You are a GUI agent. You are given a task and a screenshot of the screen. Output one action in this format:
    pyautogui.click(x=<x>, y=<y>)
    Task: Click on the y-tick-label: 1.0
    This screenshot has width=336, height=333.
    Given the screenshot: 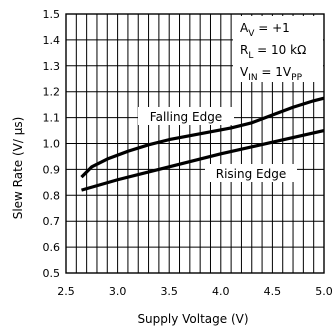 What is the action you would take?
    pyautogui.click(x=52, y=144)
    